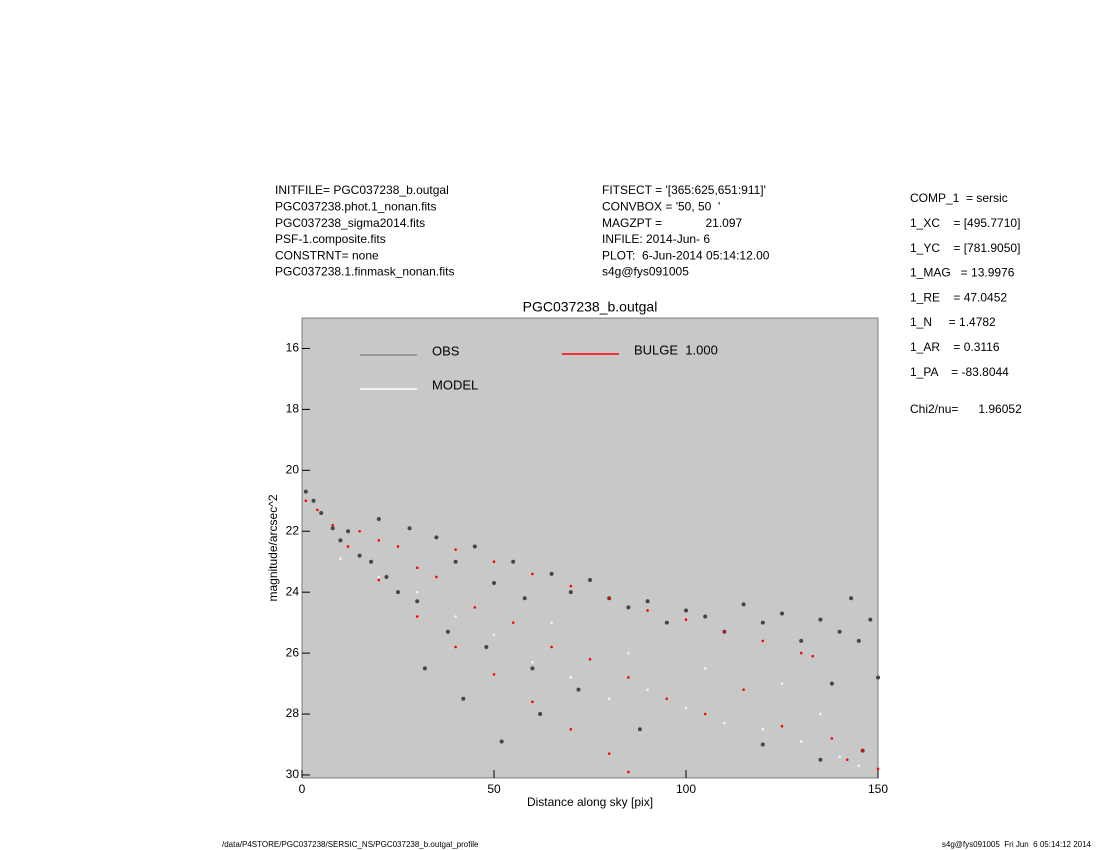  What do you see at coordinates (330, 239) in the screenshot?
I see `info-line: PSF-1.composite.fits` at bounding box center [330, 239].